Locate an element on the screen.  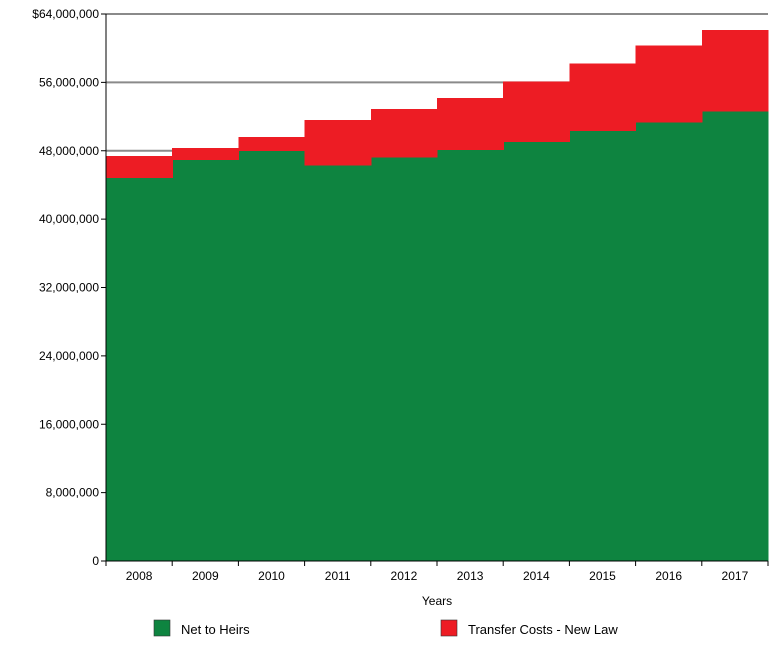
x-tick-label: 2009 is located at coordinates (205, 576).